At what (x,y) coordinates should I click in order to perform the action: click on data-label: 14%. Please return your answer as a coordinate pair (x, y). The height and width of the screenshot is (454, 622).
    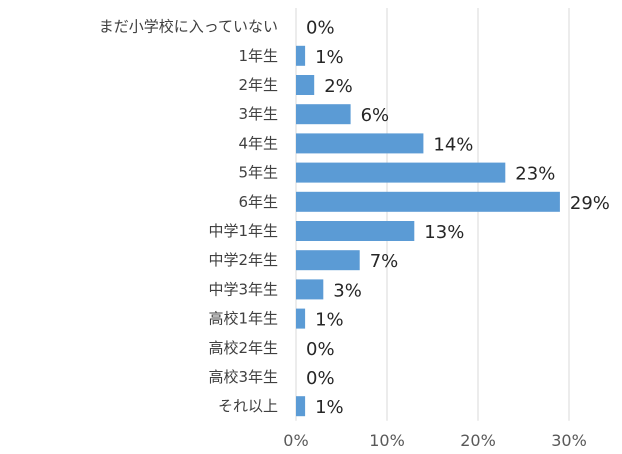
    Looking at the image, I should click on (453, 144).